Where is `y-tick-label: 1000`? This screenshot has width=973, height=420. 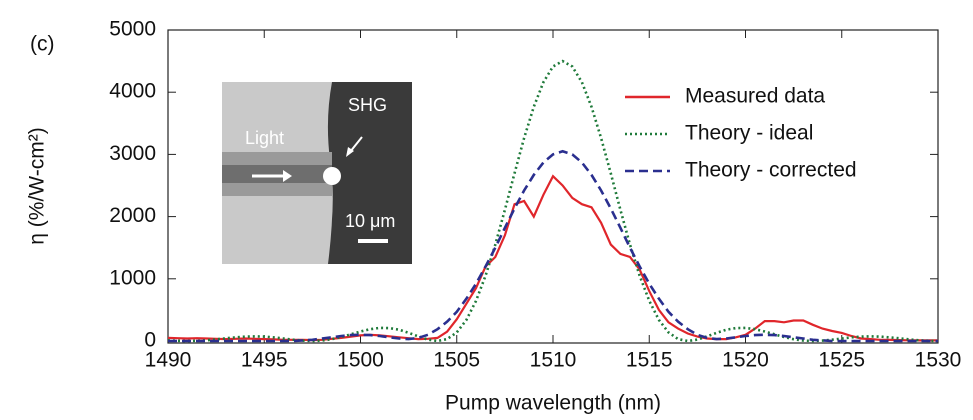
y-tick-label: 1000 is located at coordinates (132, 277).